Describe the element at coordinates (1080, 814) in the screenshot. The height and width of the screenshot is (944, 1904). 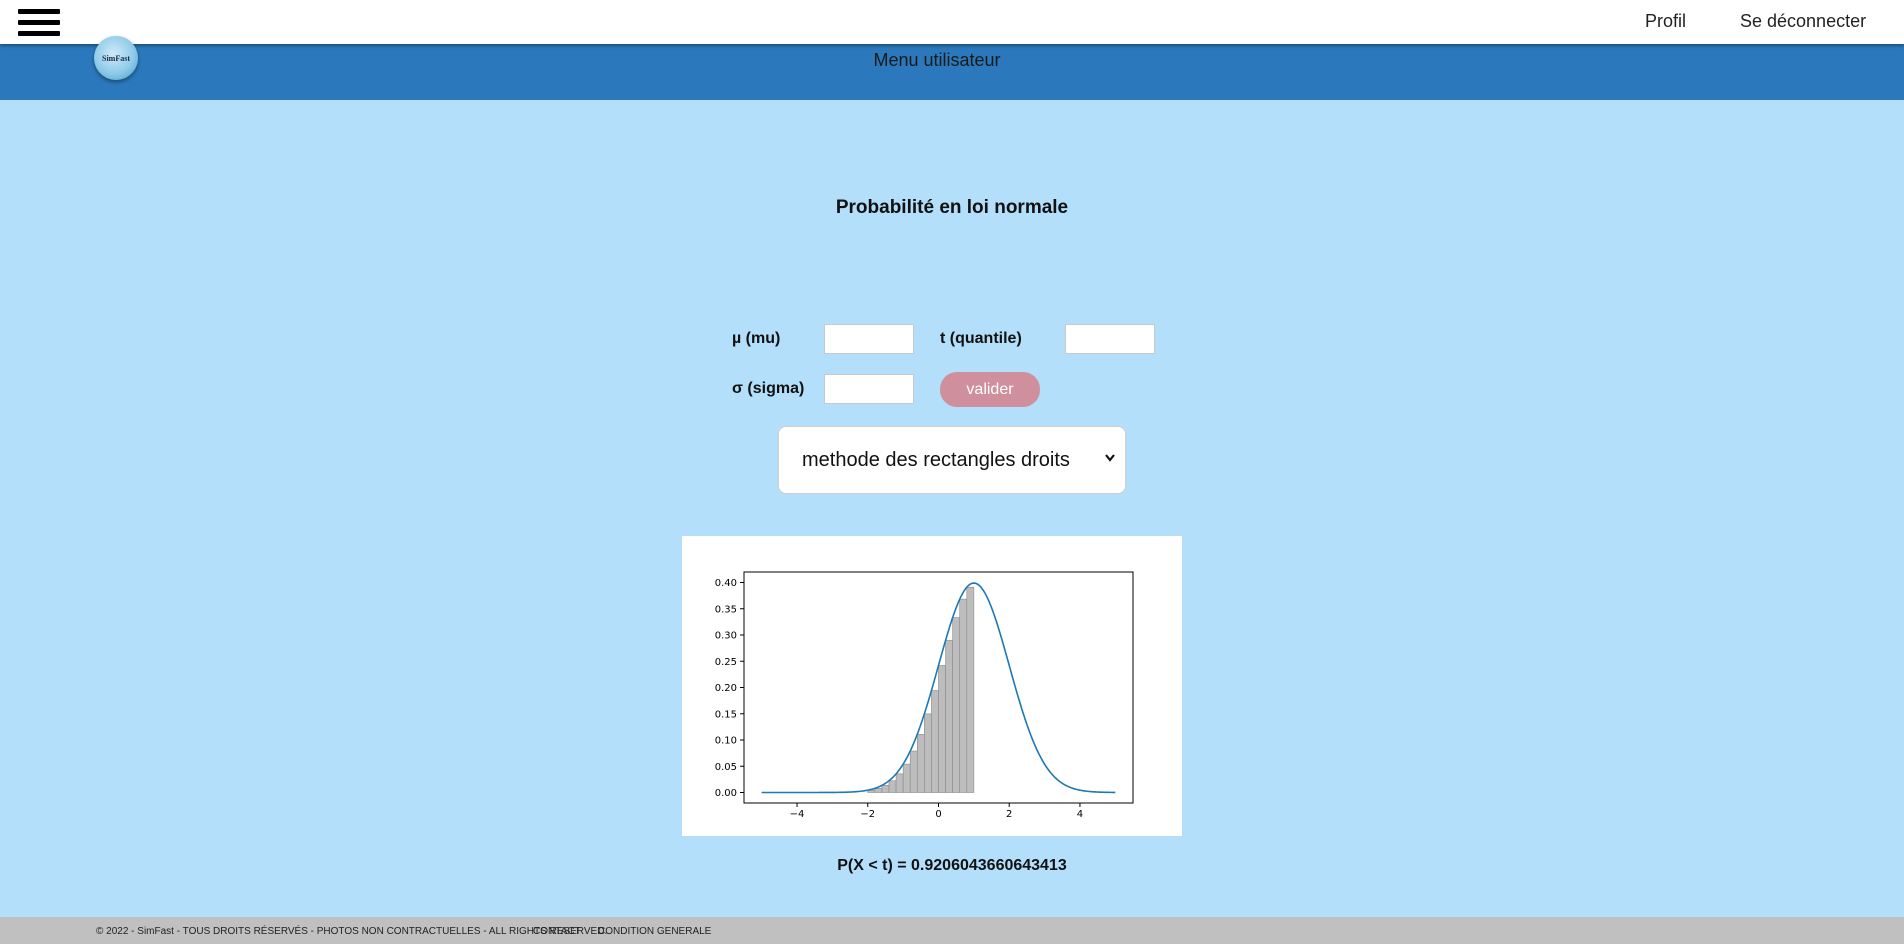
I see `x-tick-label: 4` at that location.